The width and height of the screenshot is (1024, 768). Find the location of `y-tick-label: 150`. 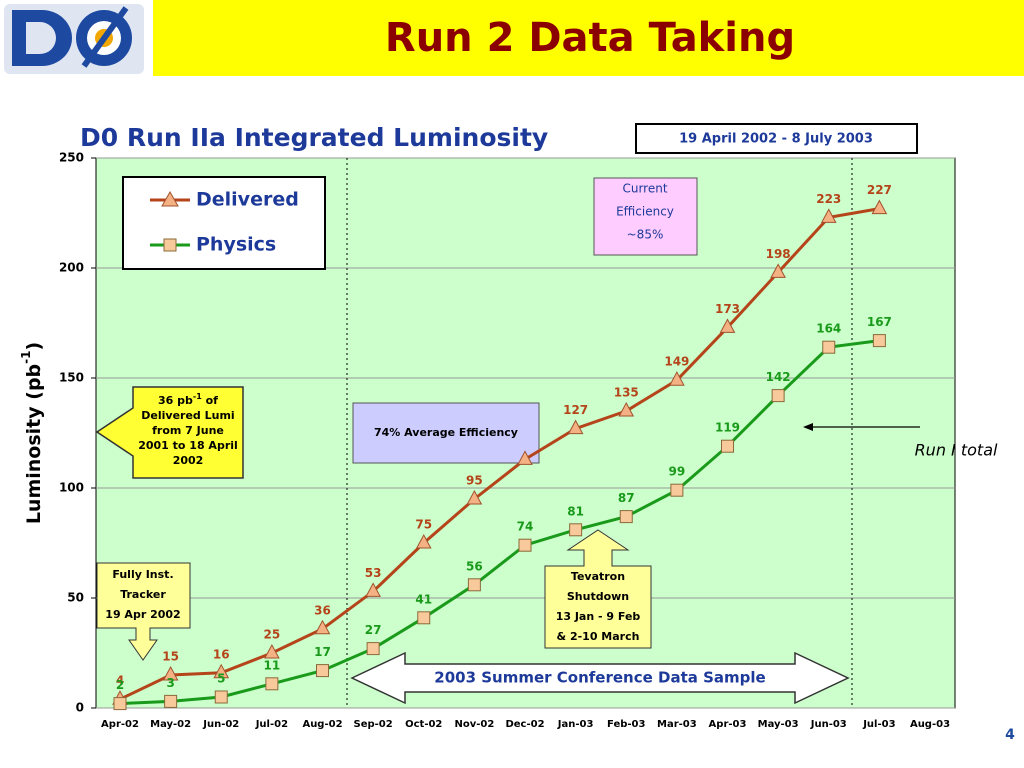

y-tick-label: 150 is located at coordinates (71, 378).